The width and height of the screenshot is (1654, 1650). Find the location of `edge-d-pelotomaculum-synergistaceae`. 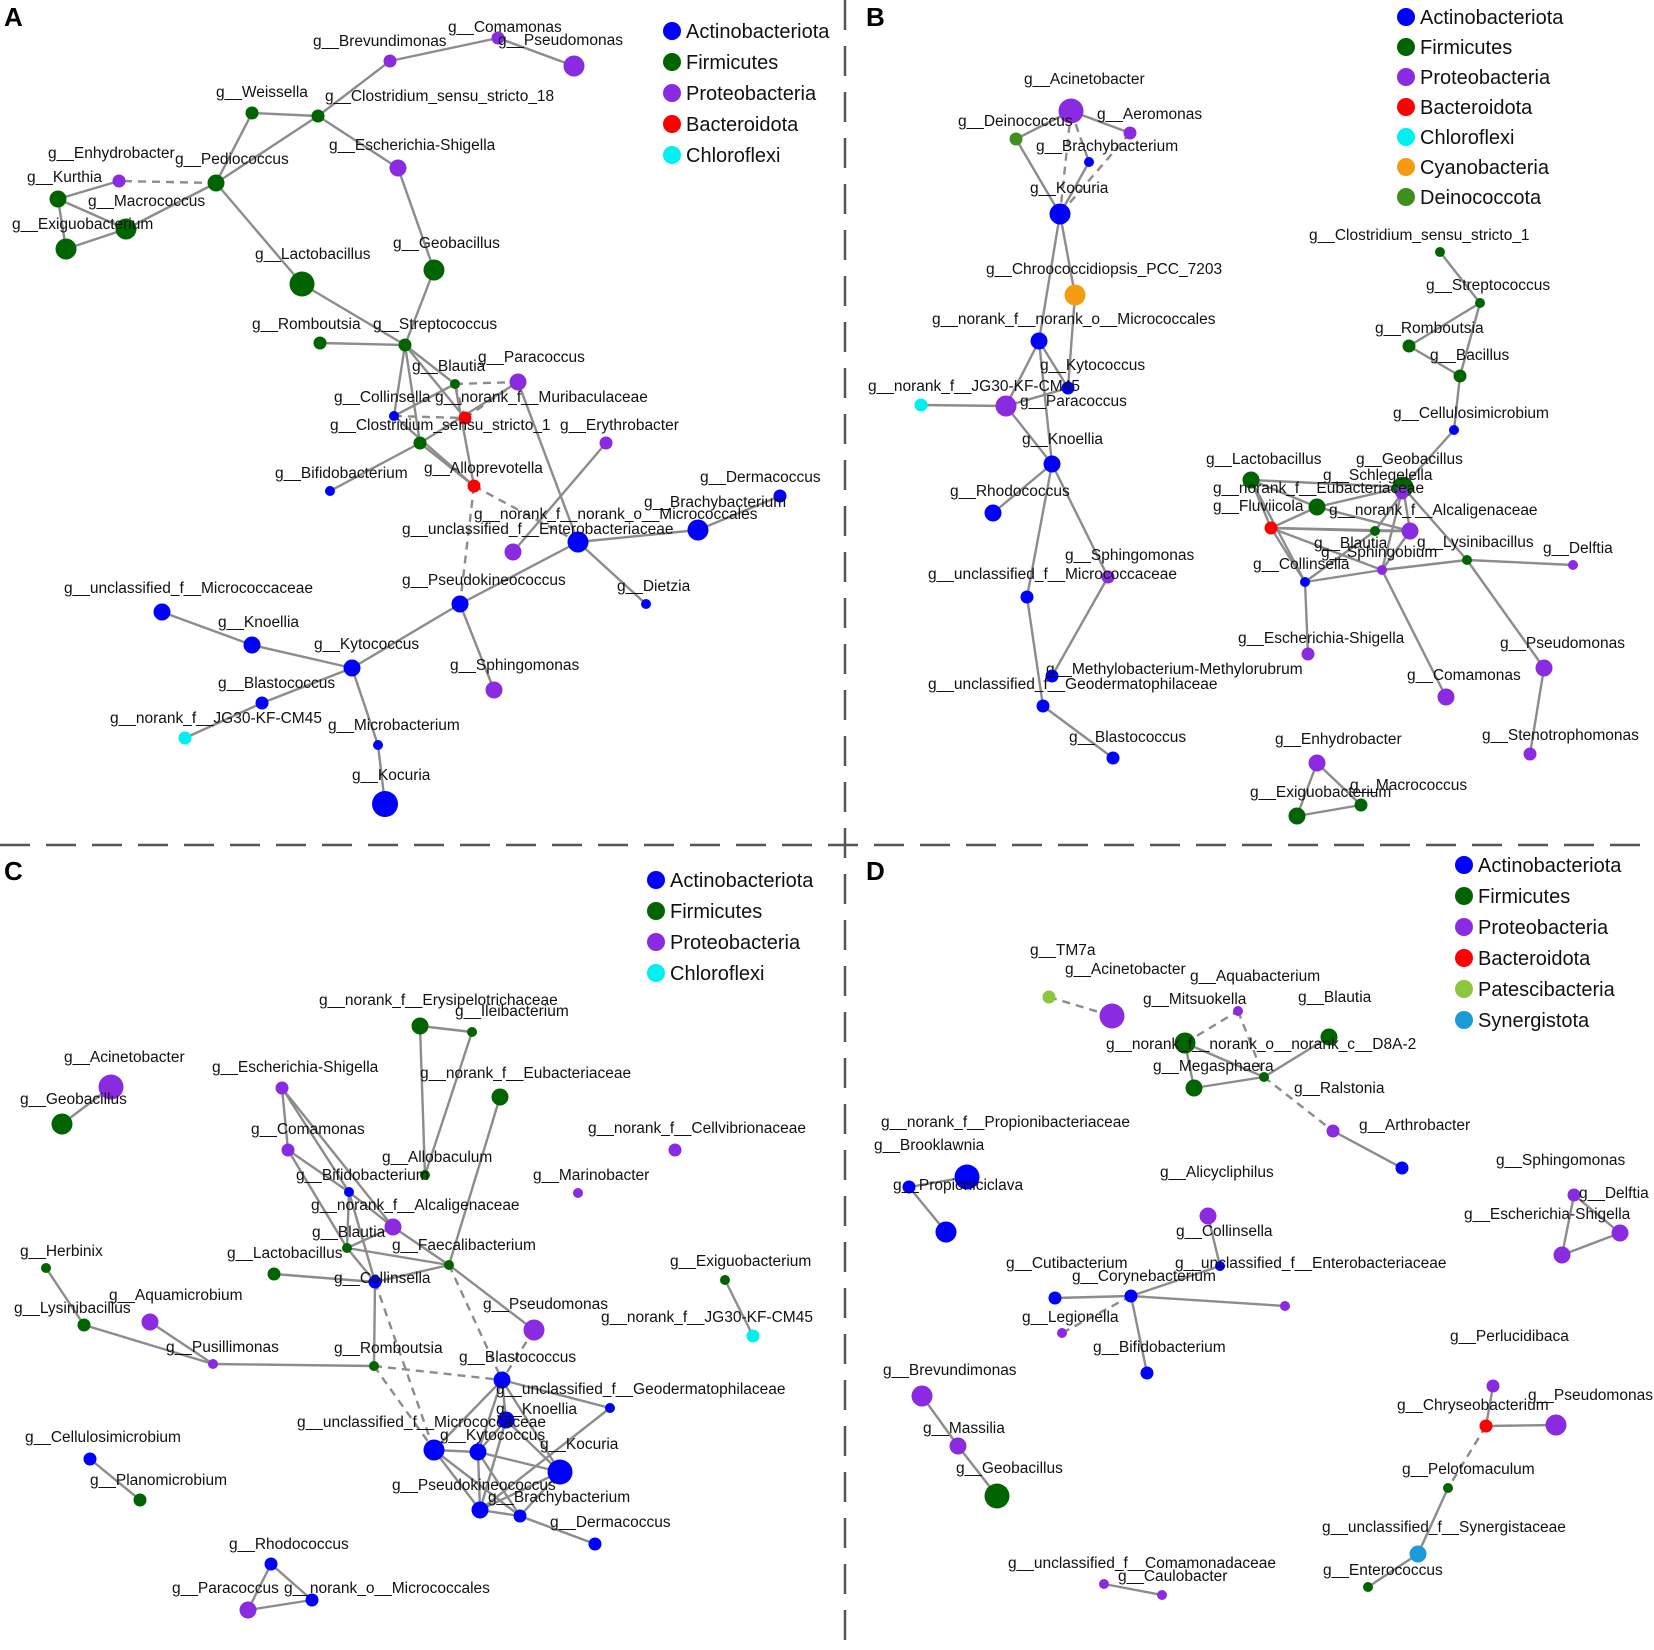

edge-d-pelotomaculum-synergistaceae is located at coordinates (1433, 1521).